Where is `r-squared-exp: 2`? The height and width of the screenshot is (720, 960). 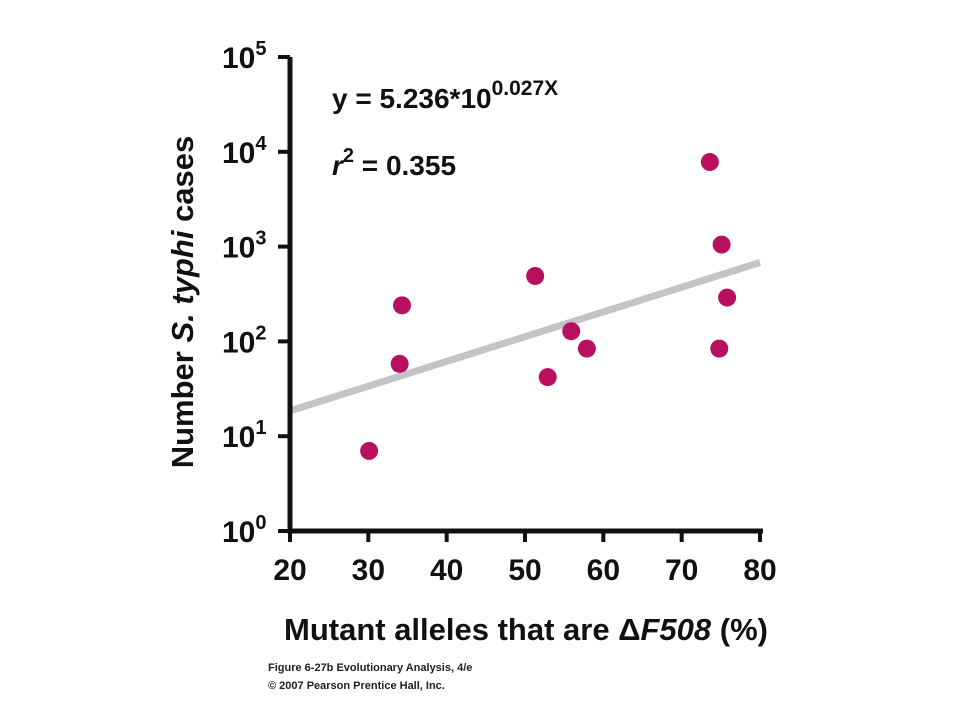
r-squared-exp: 2 is located at coordinates (348, 156).